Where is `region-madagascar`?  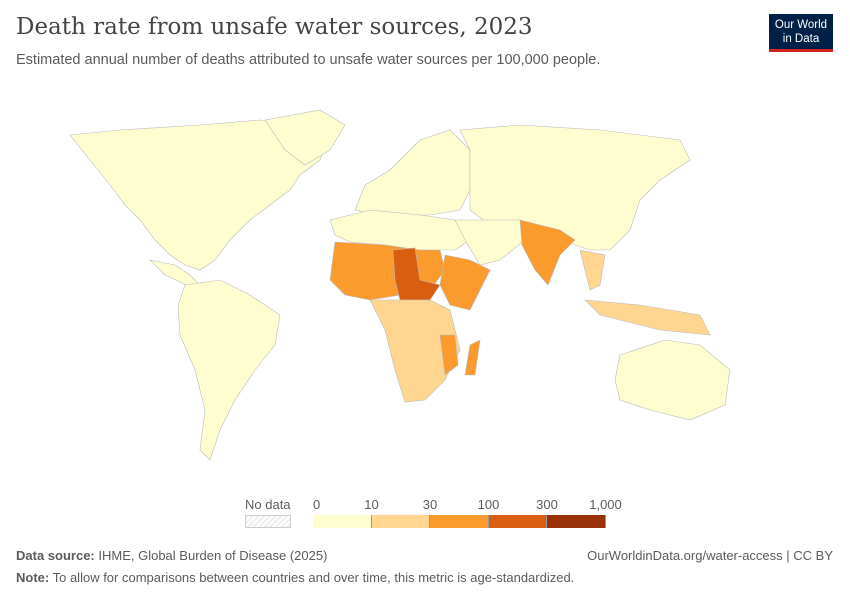 region-madagascar is located at coordinates (472, 357).